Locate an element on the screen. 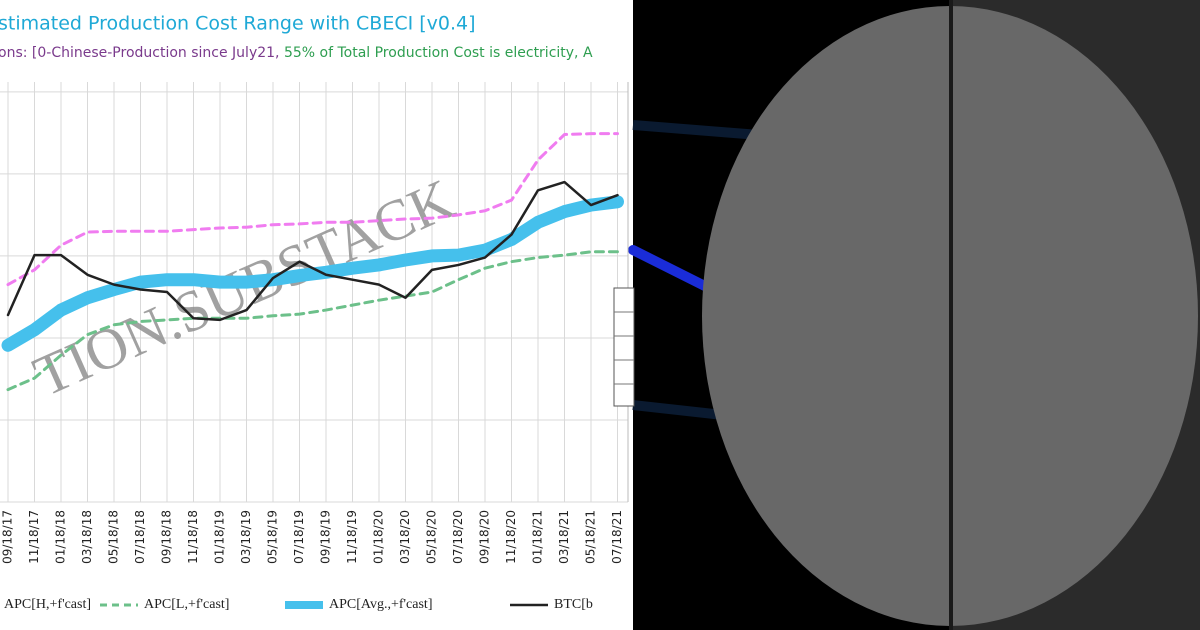 This screenshot has height=630, width=1200. x-tick-label: 09/18/20 is located at coordinates (485, 537).